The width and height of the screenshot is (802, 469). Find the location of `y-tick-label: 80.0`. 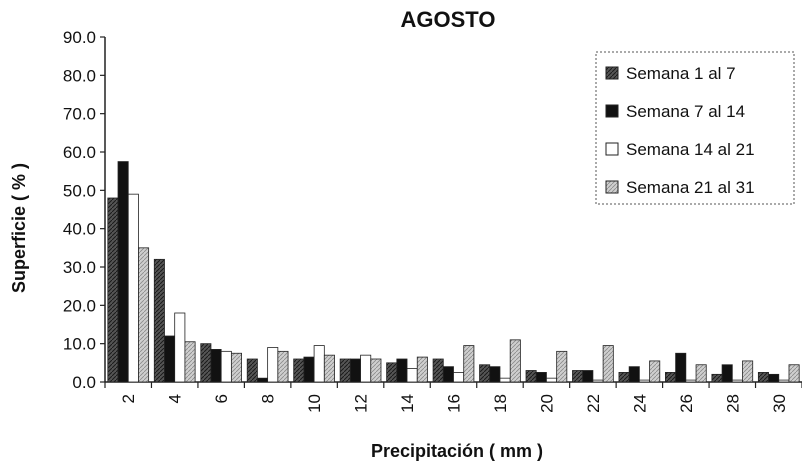

y-tick-label: 80.0 is located at coordinates (79, 75).